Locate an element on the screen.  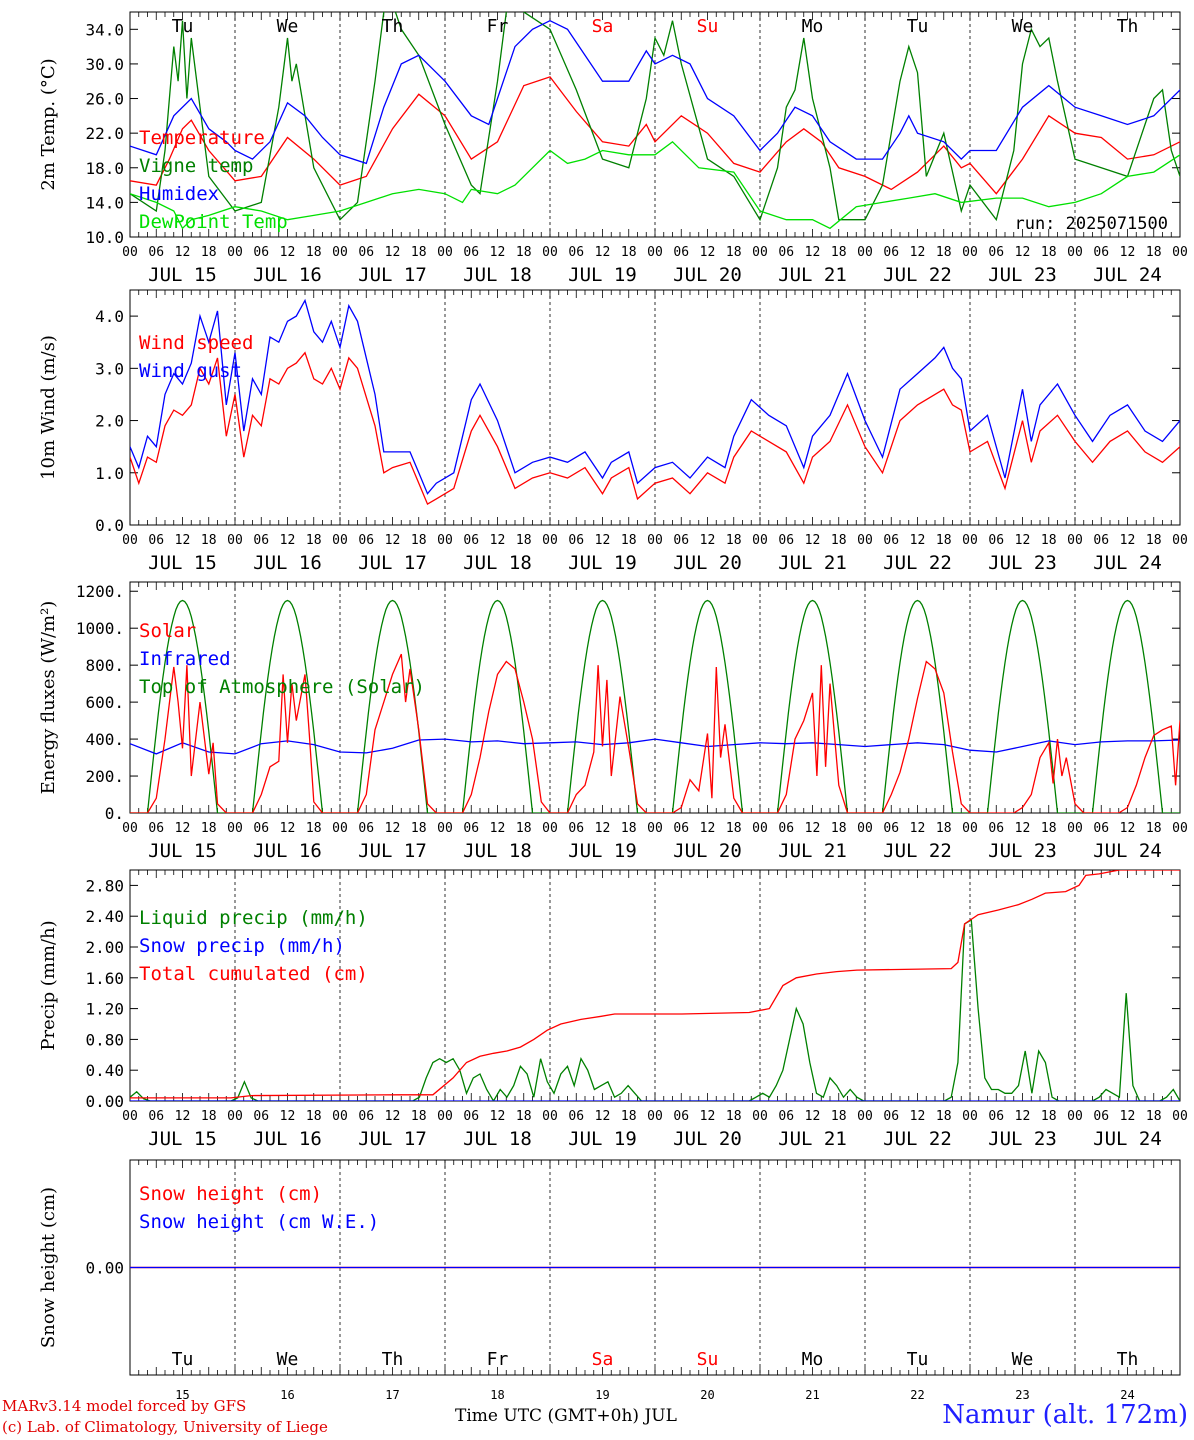
day-number: 24 is located at coordinates (1127, 1395).